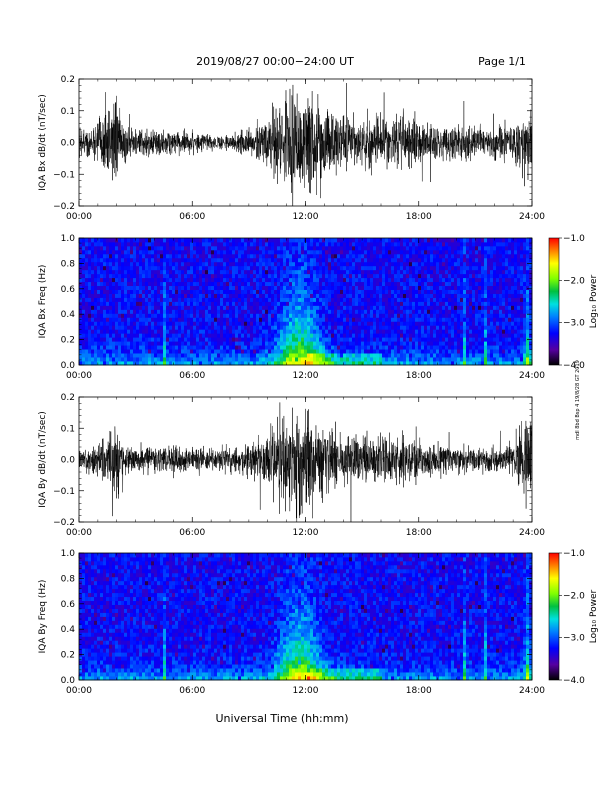 The height and width of the screenshot is (792, 612). What do you see at coordinates (43, 459) in the screenshot?
I see `y-axis-label: IQA By dB/dt (nT/sec)` at bounding box center [43, 459].